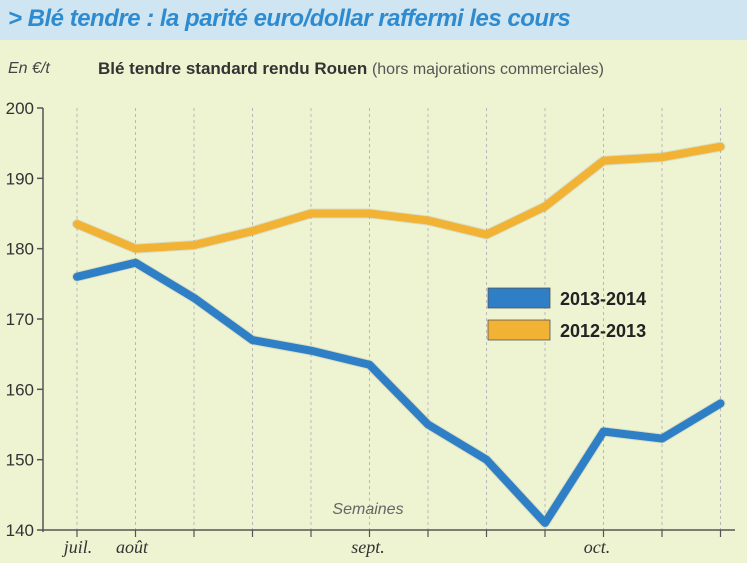 The width and height of the screenshot is (747, 563). What do you see at coordinates (29, 68) in the screenshot?
I see `y-axis-unit: En €/t` at bounding box center [29, 68].